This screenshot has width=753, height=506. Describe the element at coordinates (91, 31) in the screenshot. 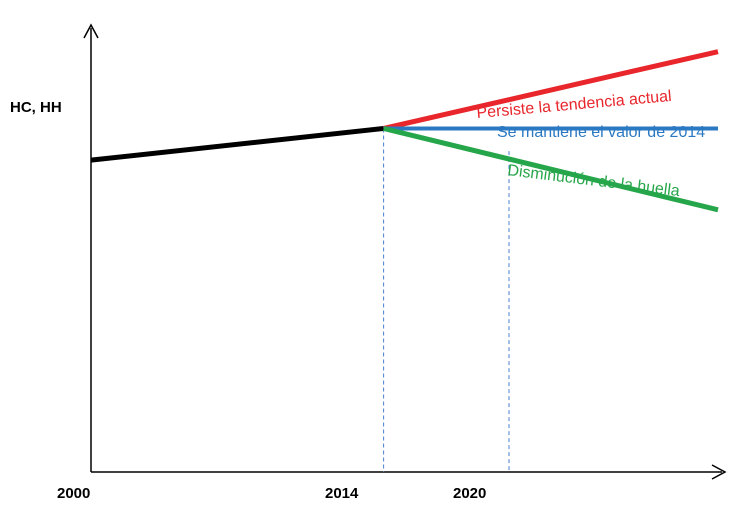

I see `y-axis-arrow` at that location.